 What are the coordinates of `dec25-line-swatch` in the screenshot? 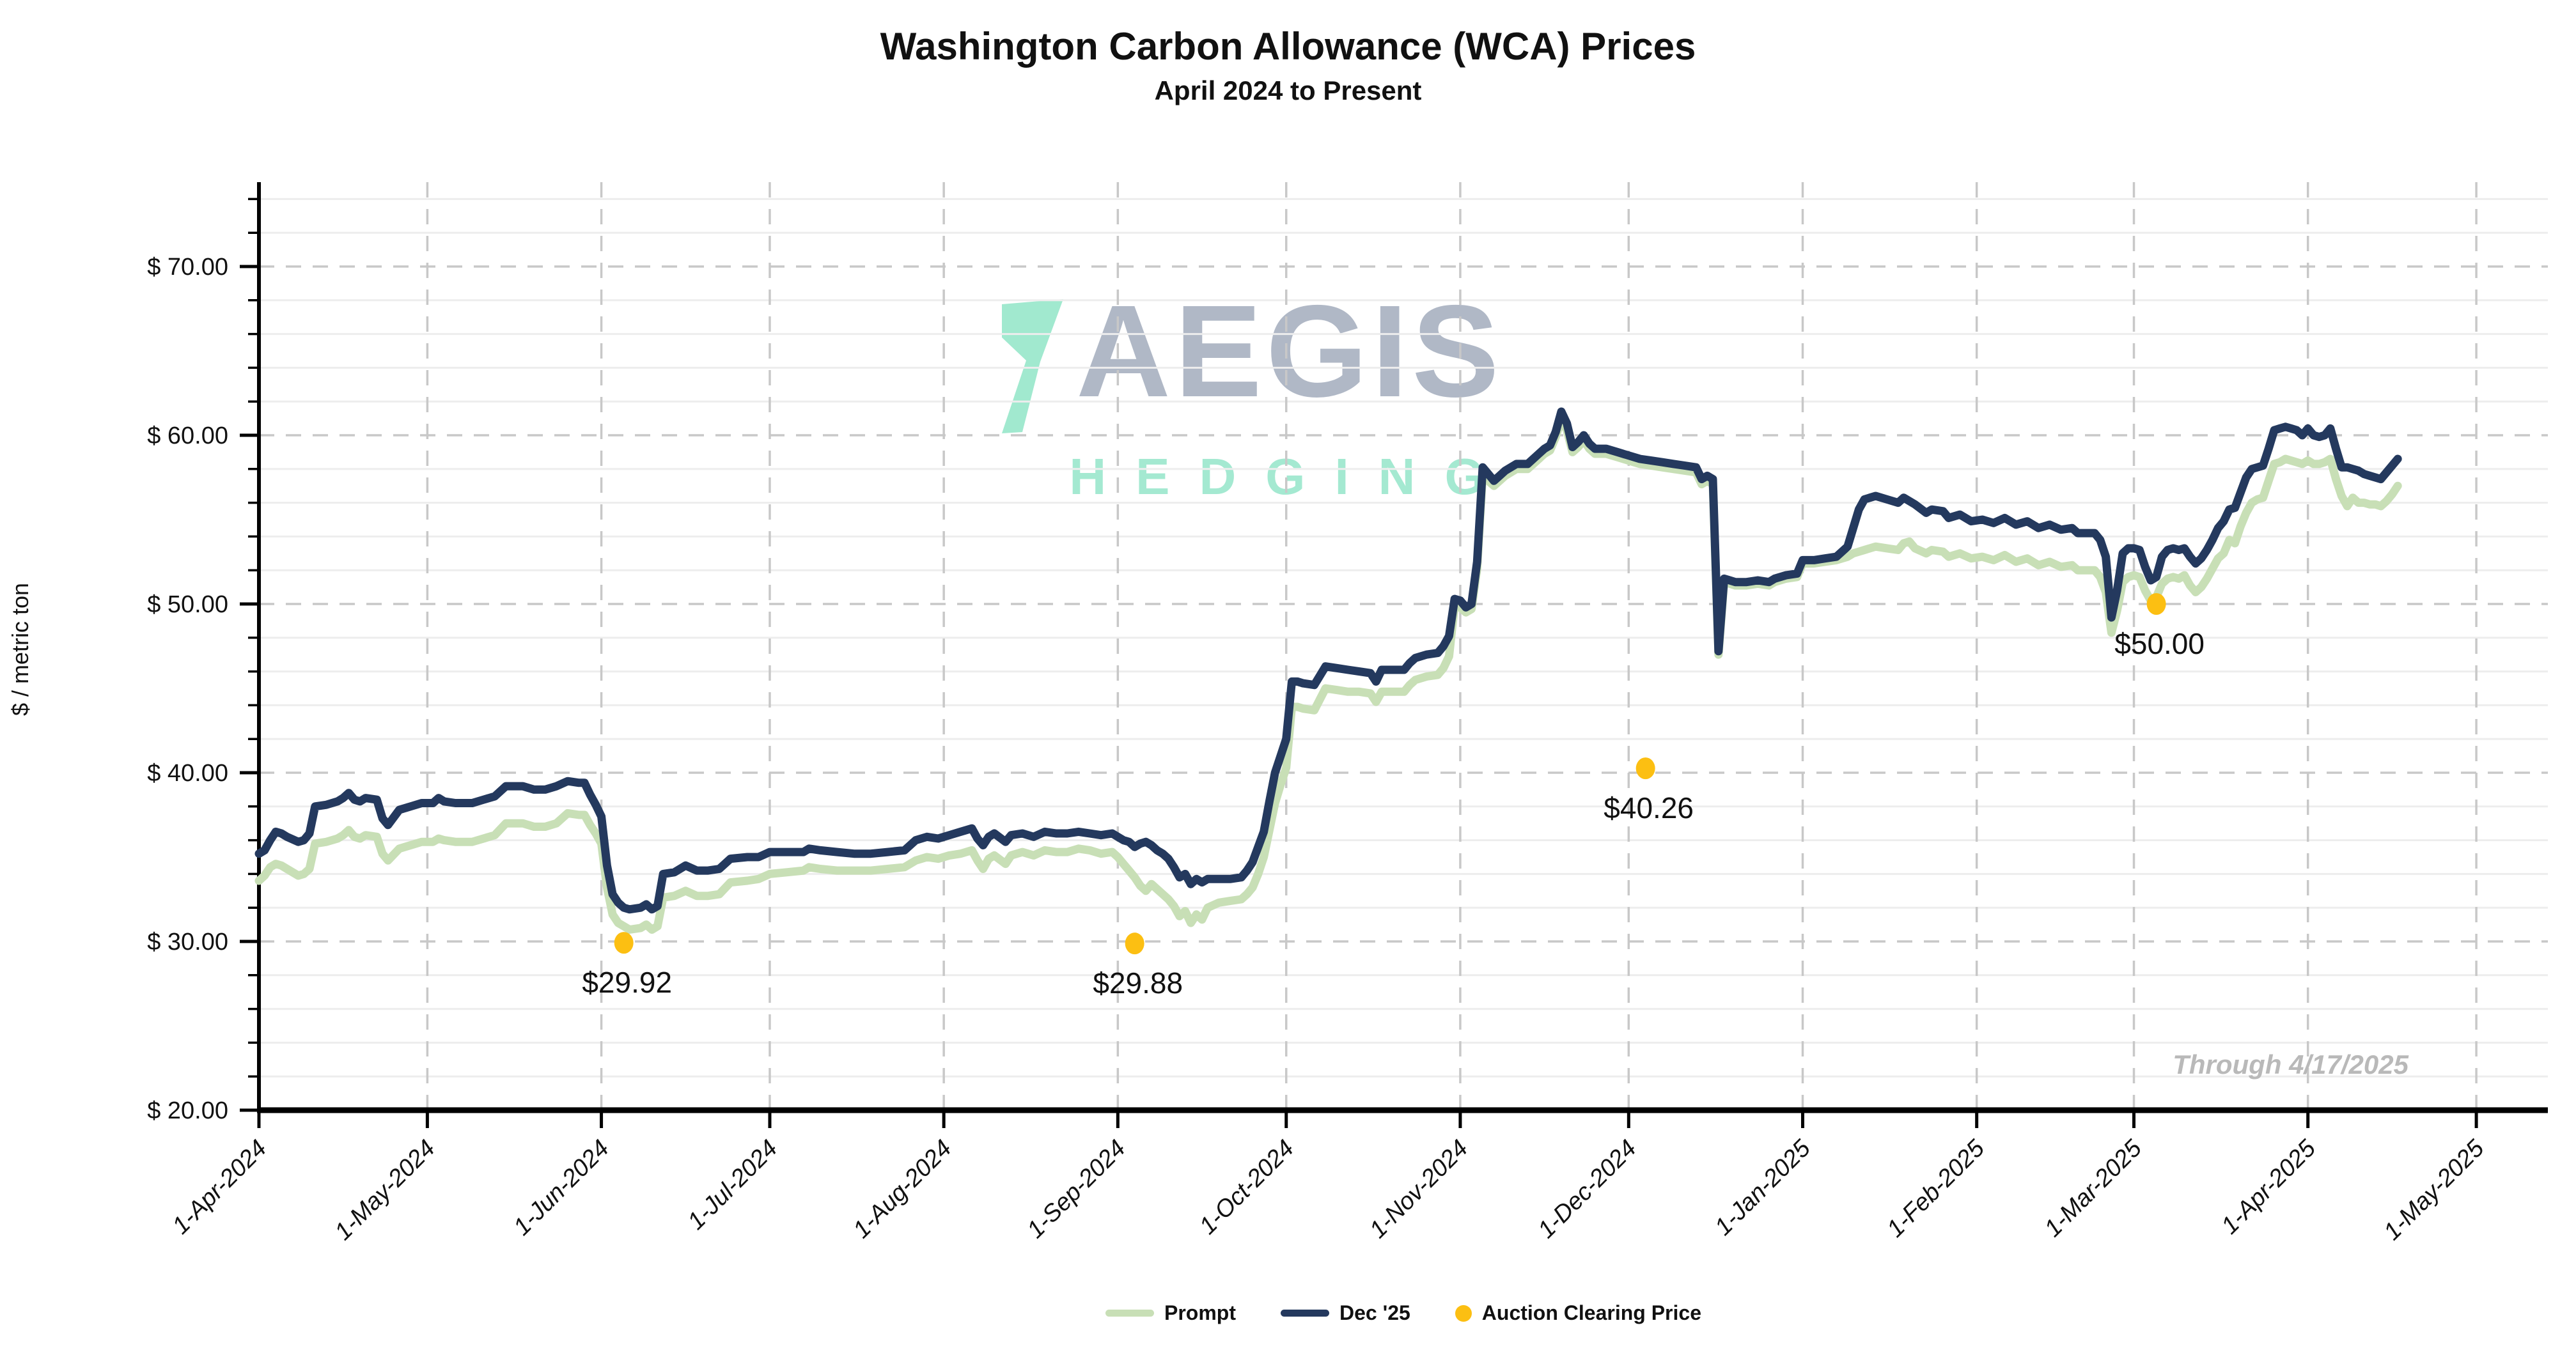 It's located at (1305, 1313).